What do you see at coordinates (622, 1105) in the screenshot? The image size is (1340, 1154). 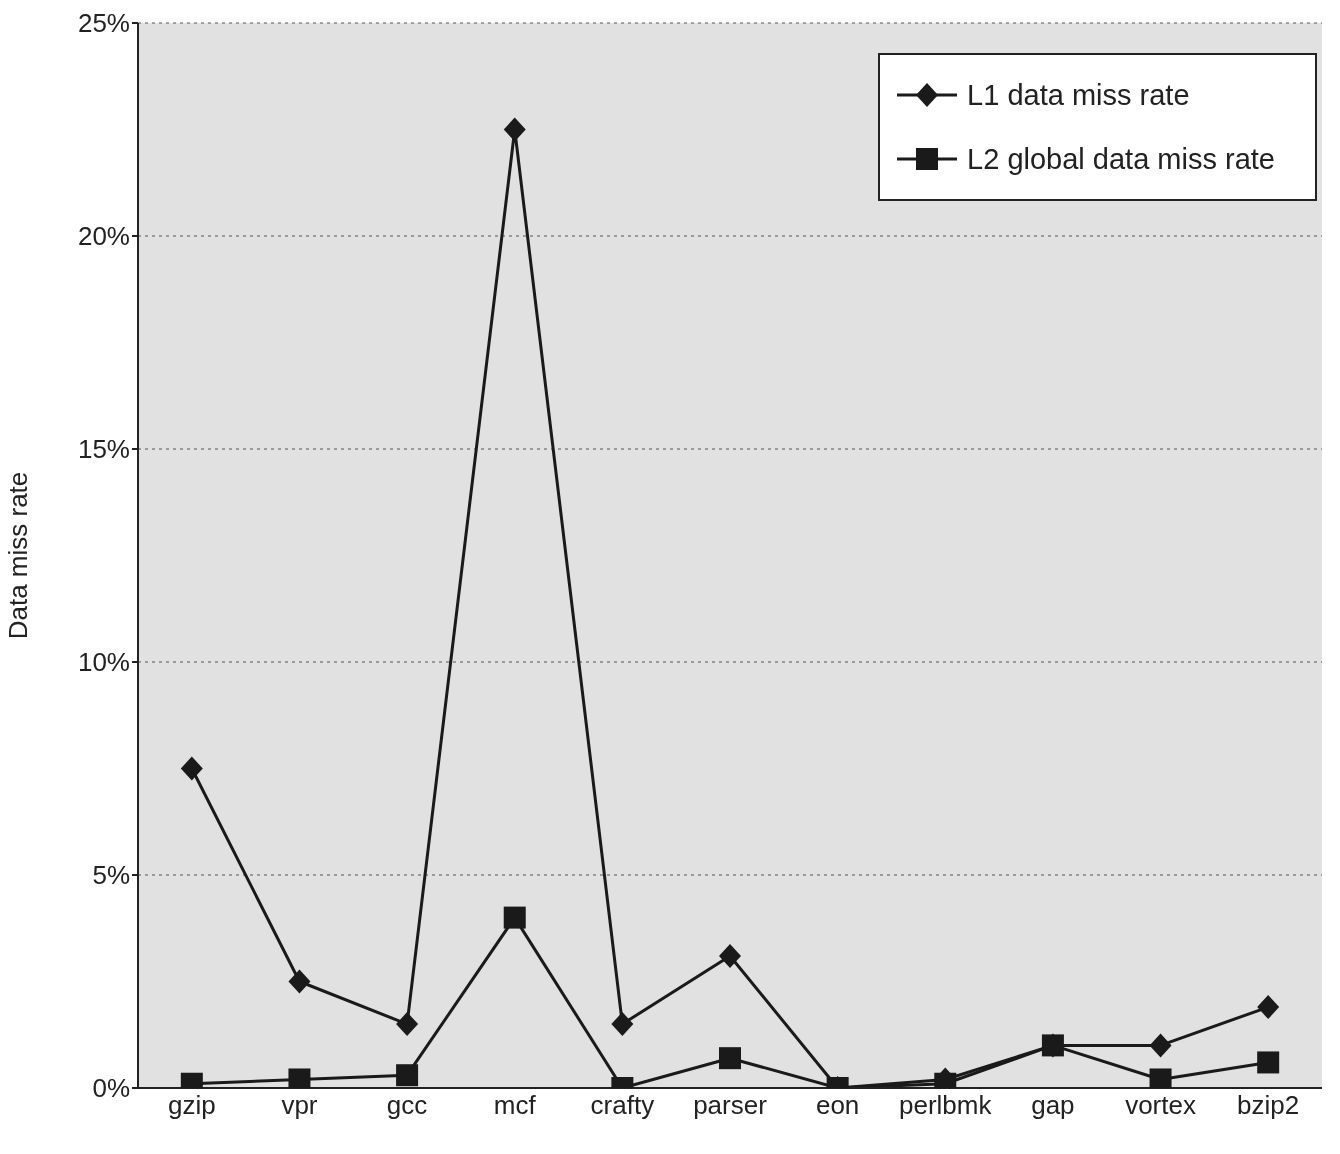 I see `x-tick-label: crafty` at bounding box center [622, 1105].